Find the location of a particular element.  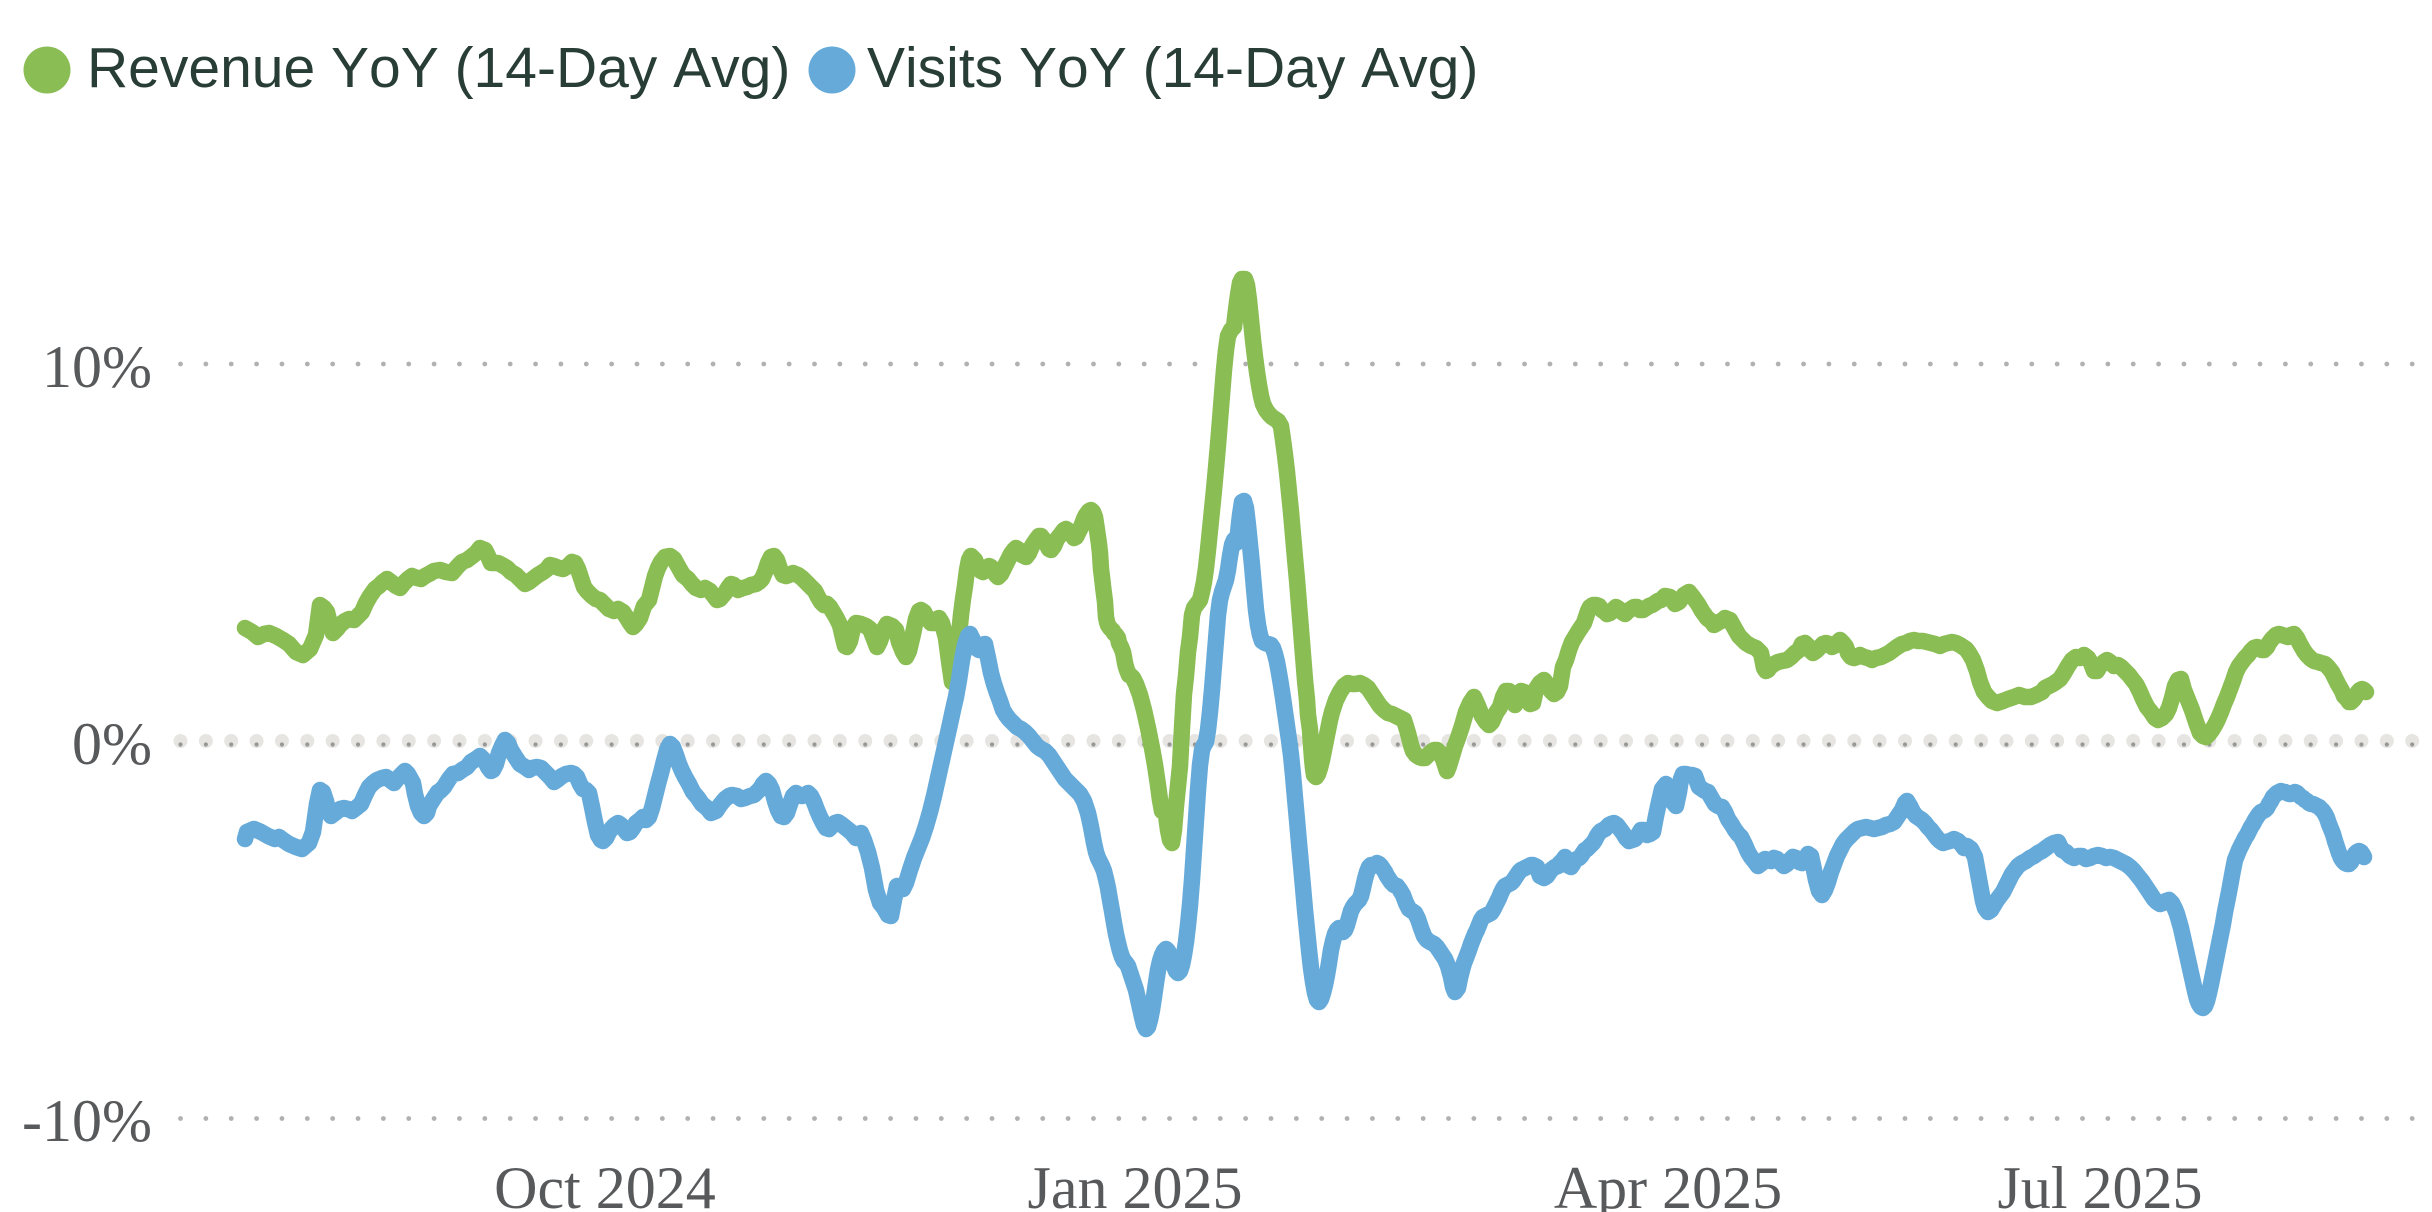

svg-text: Visits YoY (14-Day Avg) is located at coordinates (1172, 68).